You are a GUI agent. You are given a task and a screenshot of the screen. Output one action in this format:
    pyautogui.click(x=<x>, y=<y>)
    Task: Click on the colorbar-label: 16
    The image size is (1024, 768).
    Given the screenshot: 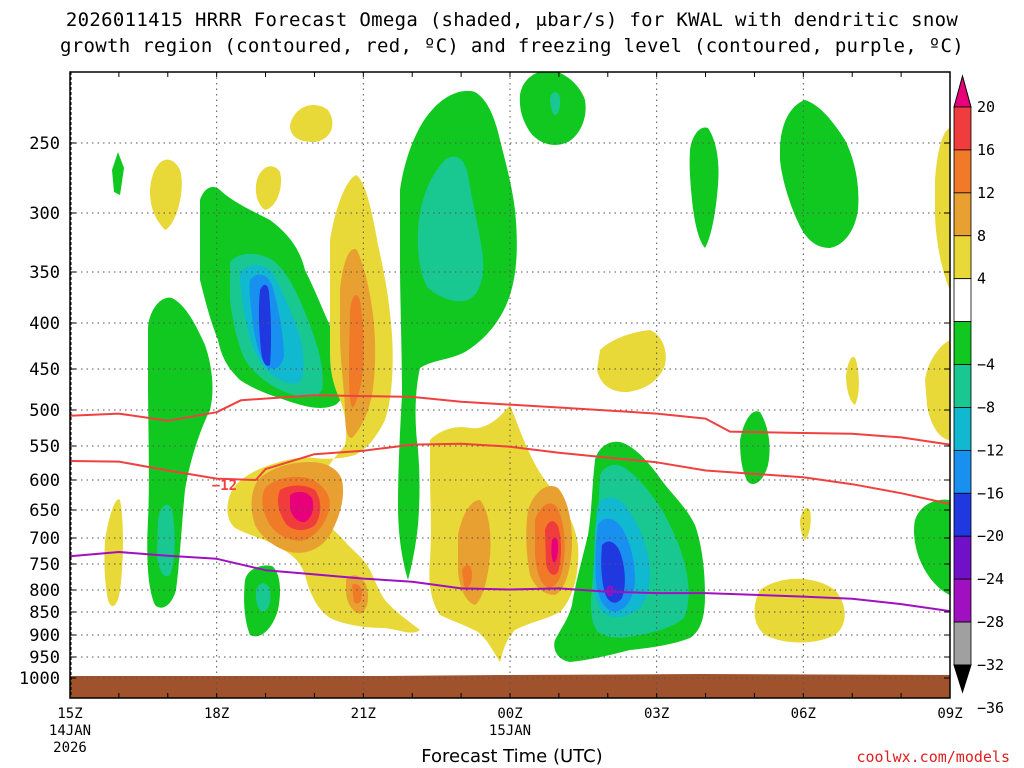 What is the action you would take?
    pyautogui.click(x=986, y=150)
    